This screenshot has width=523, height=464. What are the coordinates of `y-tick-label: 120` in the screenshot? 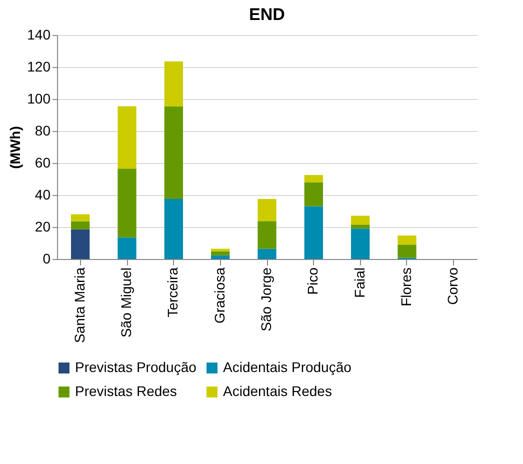 It's located at (39, 66).